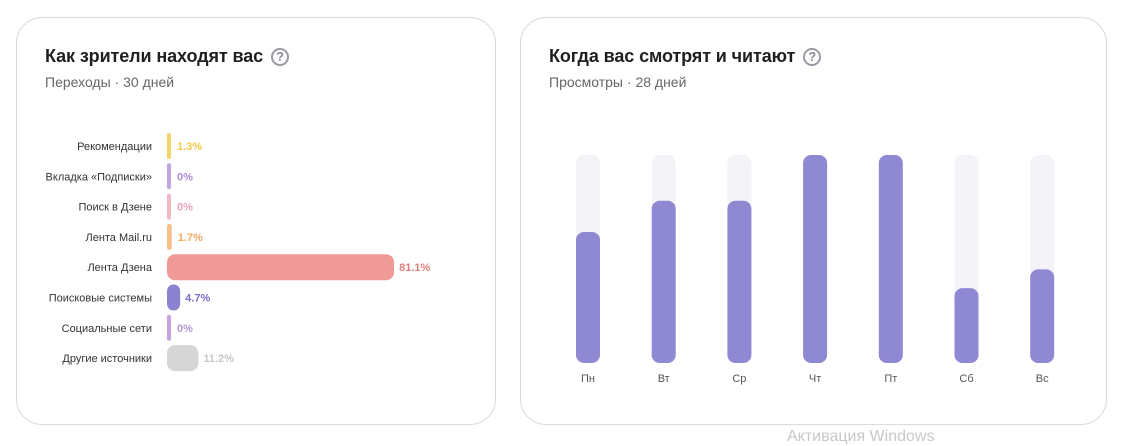 This screenshot has height=446, width=1128. Describe the element at coordinates (664, 379) in the screenshot. I see `x-tick-label: Вт` at that location.